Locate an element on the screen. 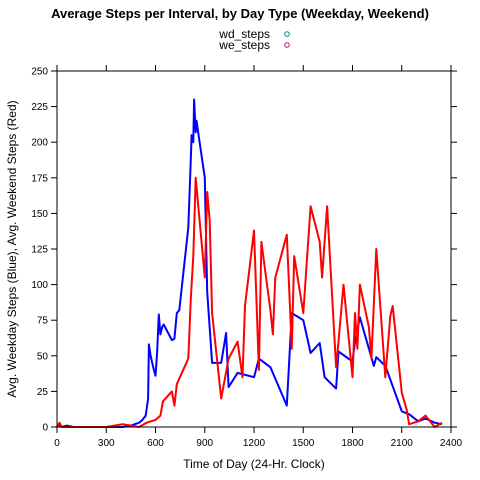 The image size is (480, 480). x-tick-label: 2100 is located at coordinates (402, 443).